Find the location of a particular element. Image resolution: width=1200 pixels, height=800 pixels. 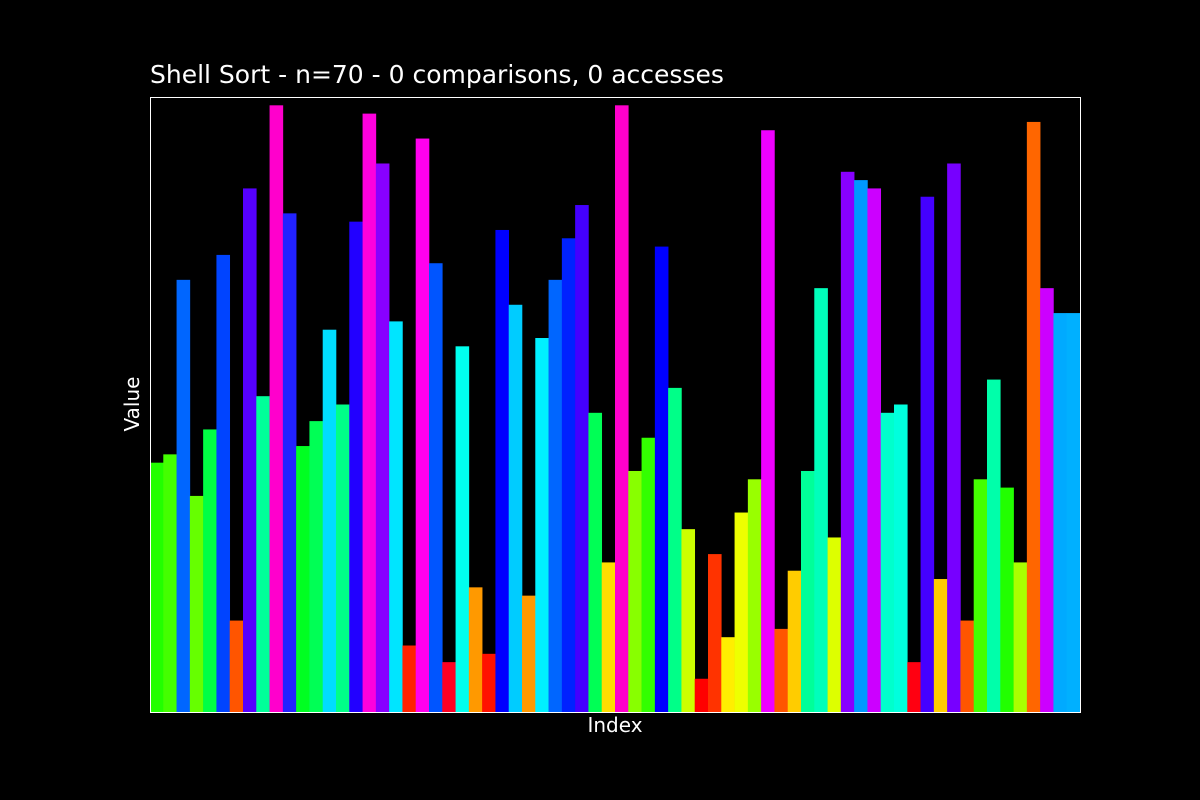

y-axis-label: Value is located at coordinates (132, 404).